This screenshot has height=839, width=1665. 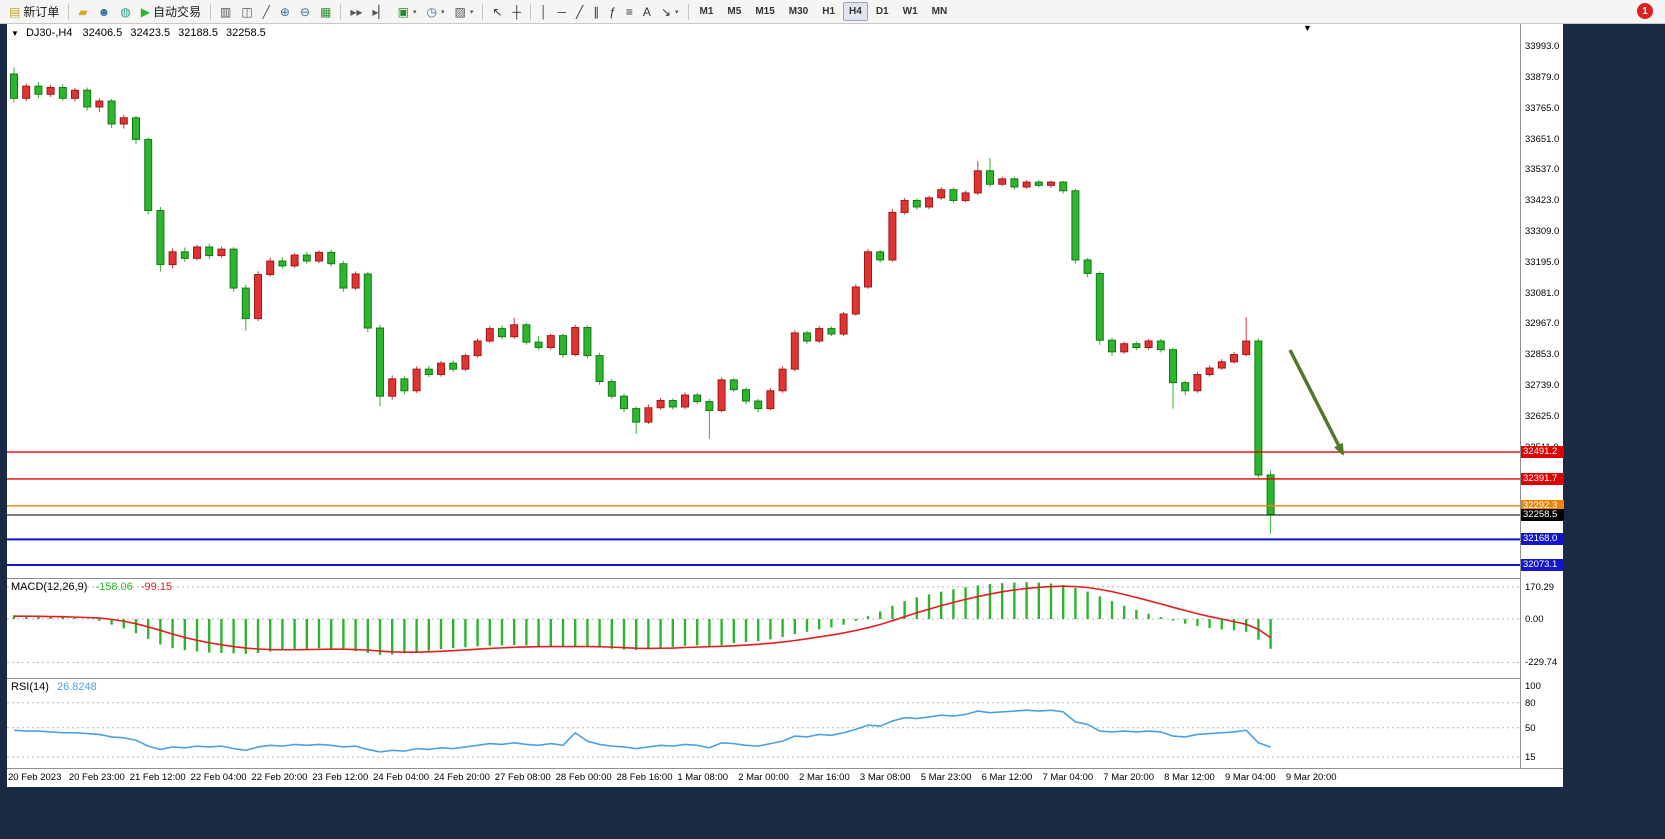 I want to click on market-depth-button: ▰, so click(x=82, y=12).